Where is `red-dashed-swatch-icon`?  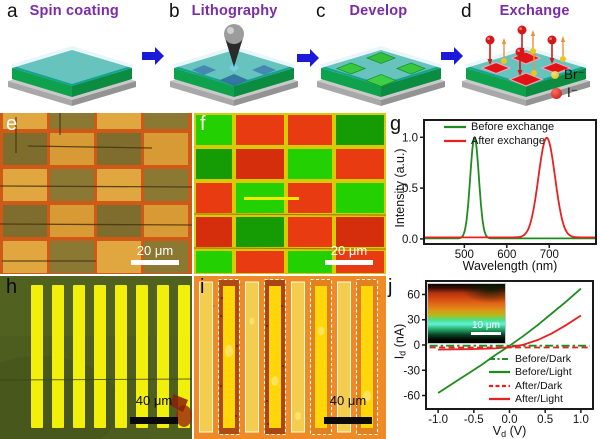 red-dashed-swatch-icon is located at coordinates (499, 385).